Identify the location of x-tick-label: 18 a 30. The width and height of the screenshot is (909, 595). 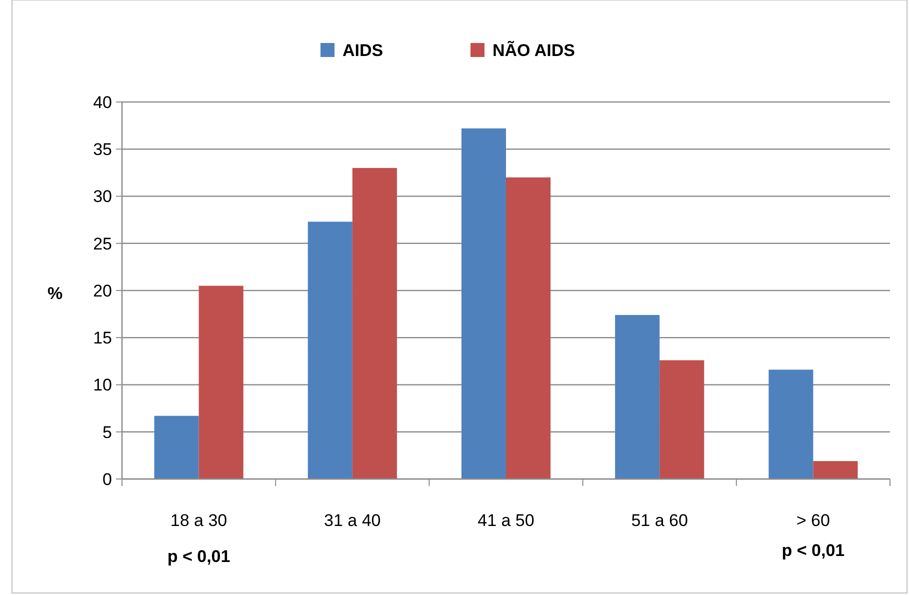
(199, 520).